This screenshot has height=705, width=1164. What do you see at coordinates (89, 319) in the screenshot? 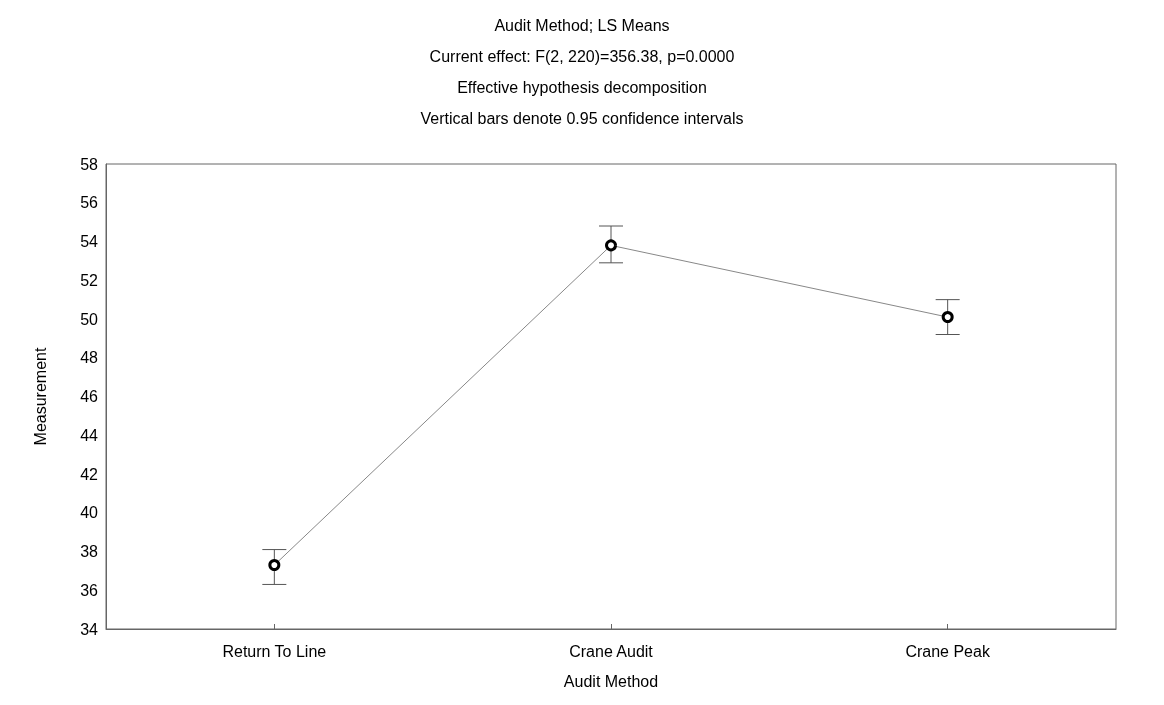
I see `y-tick-label: 50` at bounding box center [89, 319].